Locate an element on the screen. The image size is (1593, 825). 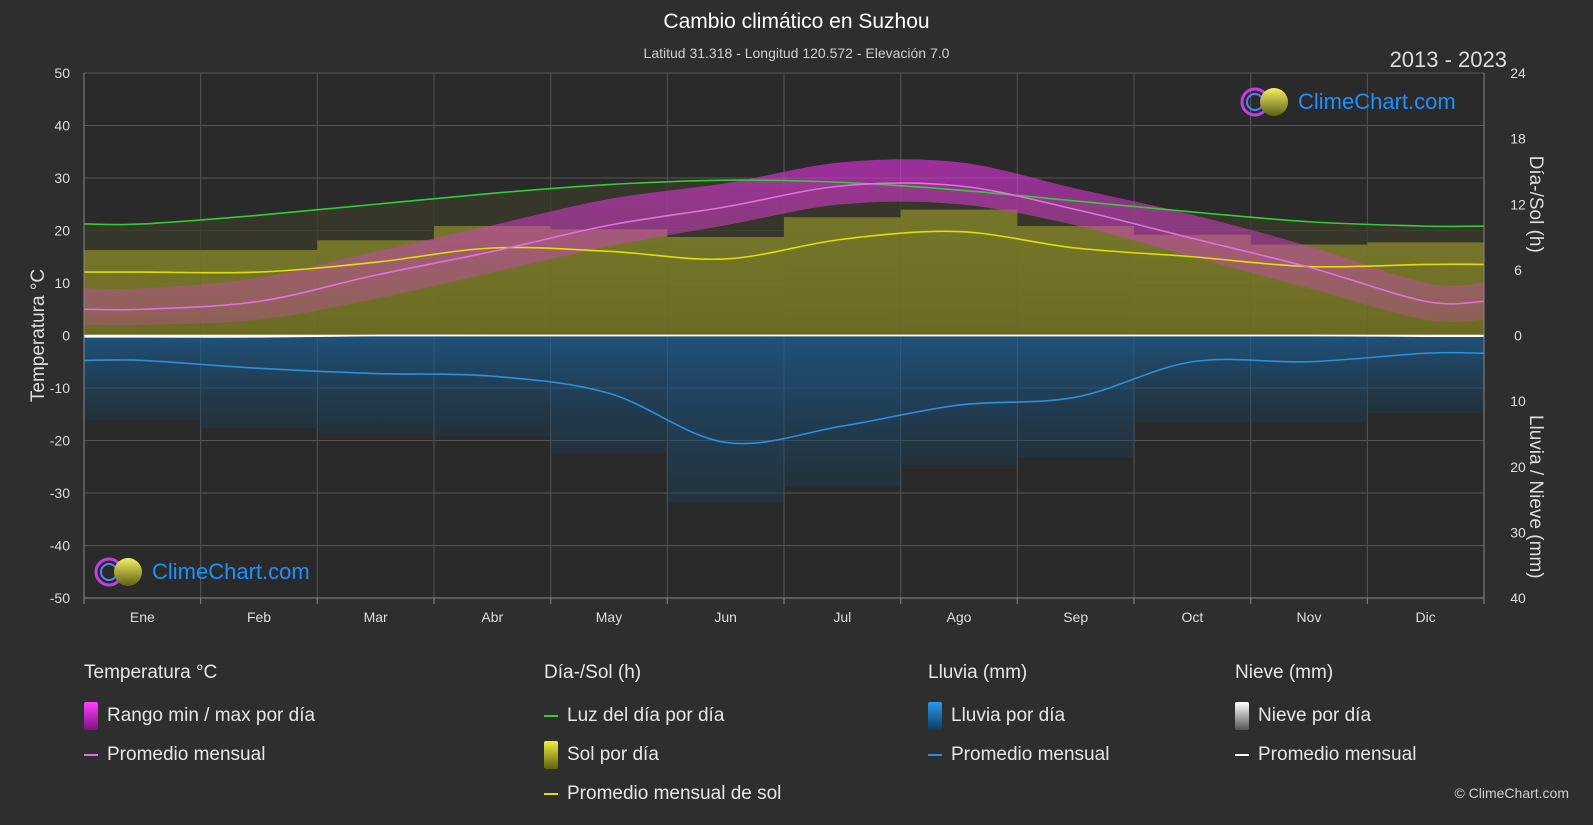
legend-item: Rango min / max por día is located at coordinates (199, 715).